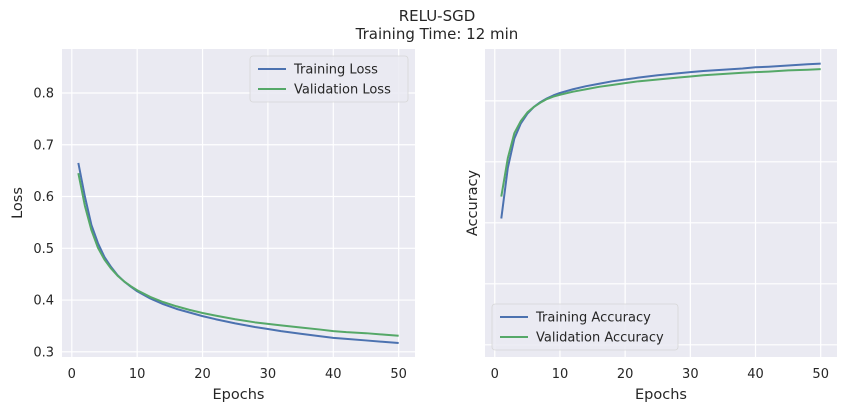 This screenshot has width=847, height=412. What do you see at coordinates (18, 203) in the screenshot?
I see `y-axis-label: Loss` at bounding box center [18, 203].